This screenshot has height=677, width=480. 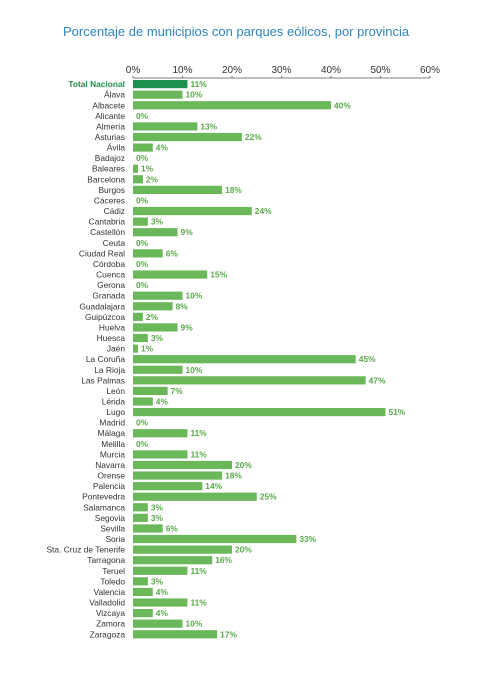 I want to click on category-label: Lugo, so click(x=115, y=412).